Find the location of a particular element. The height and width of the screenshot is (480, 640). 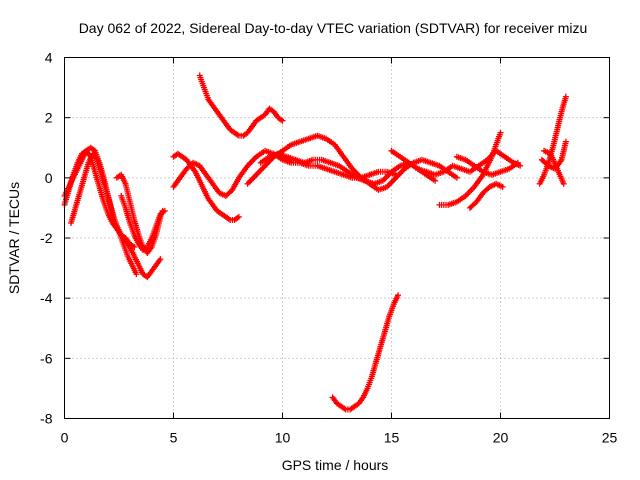

y-tick-label: -4 is located at coordinates (46, 298).